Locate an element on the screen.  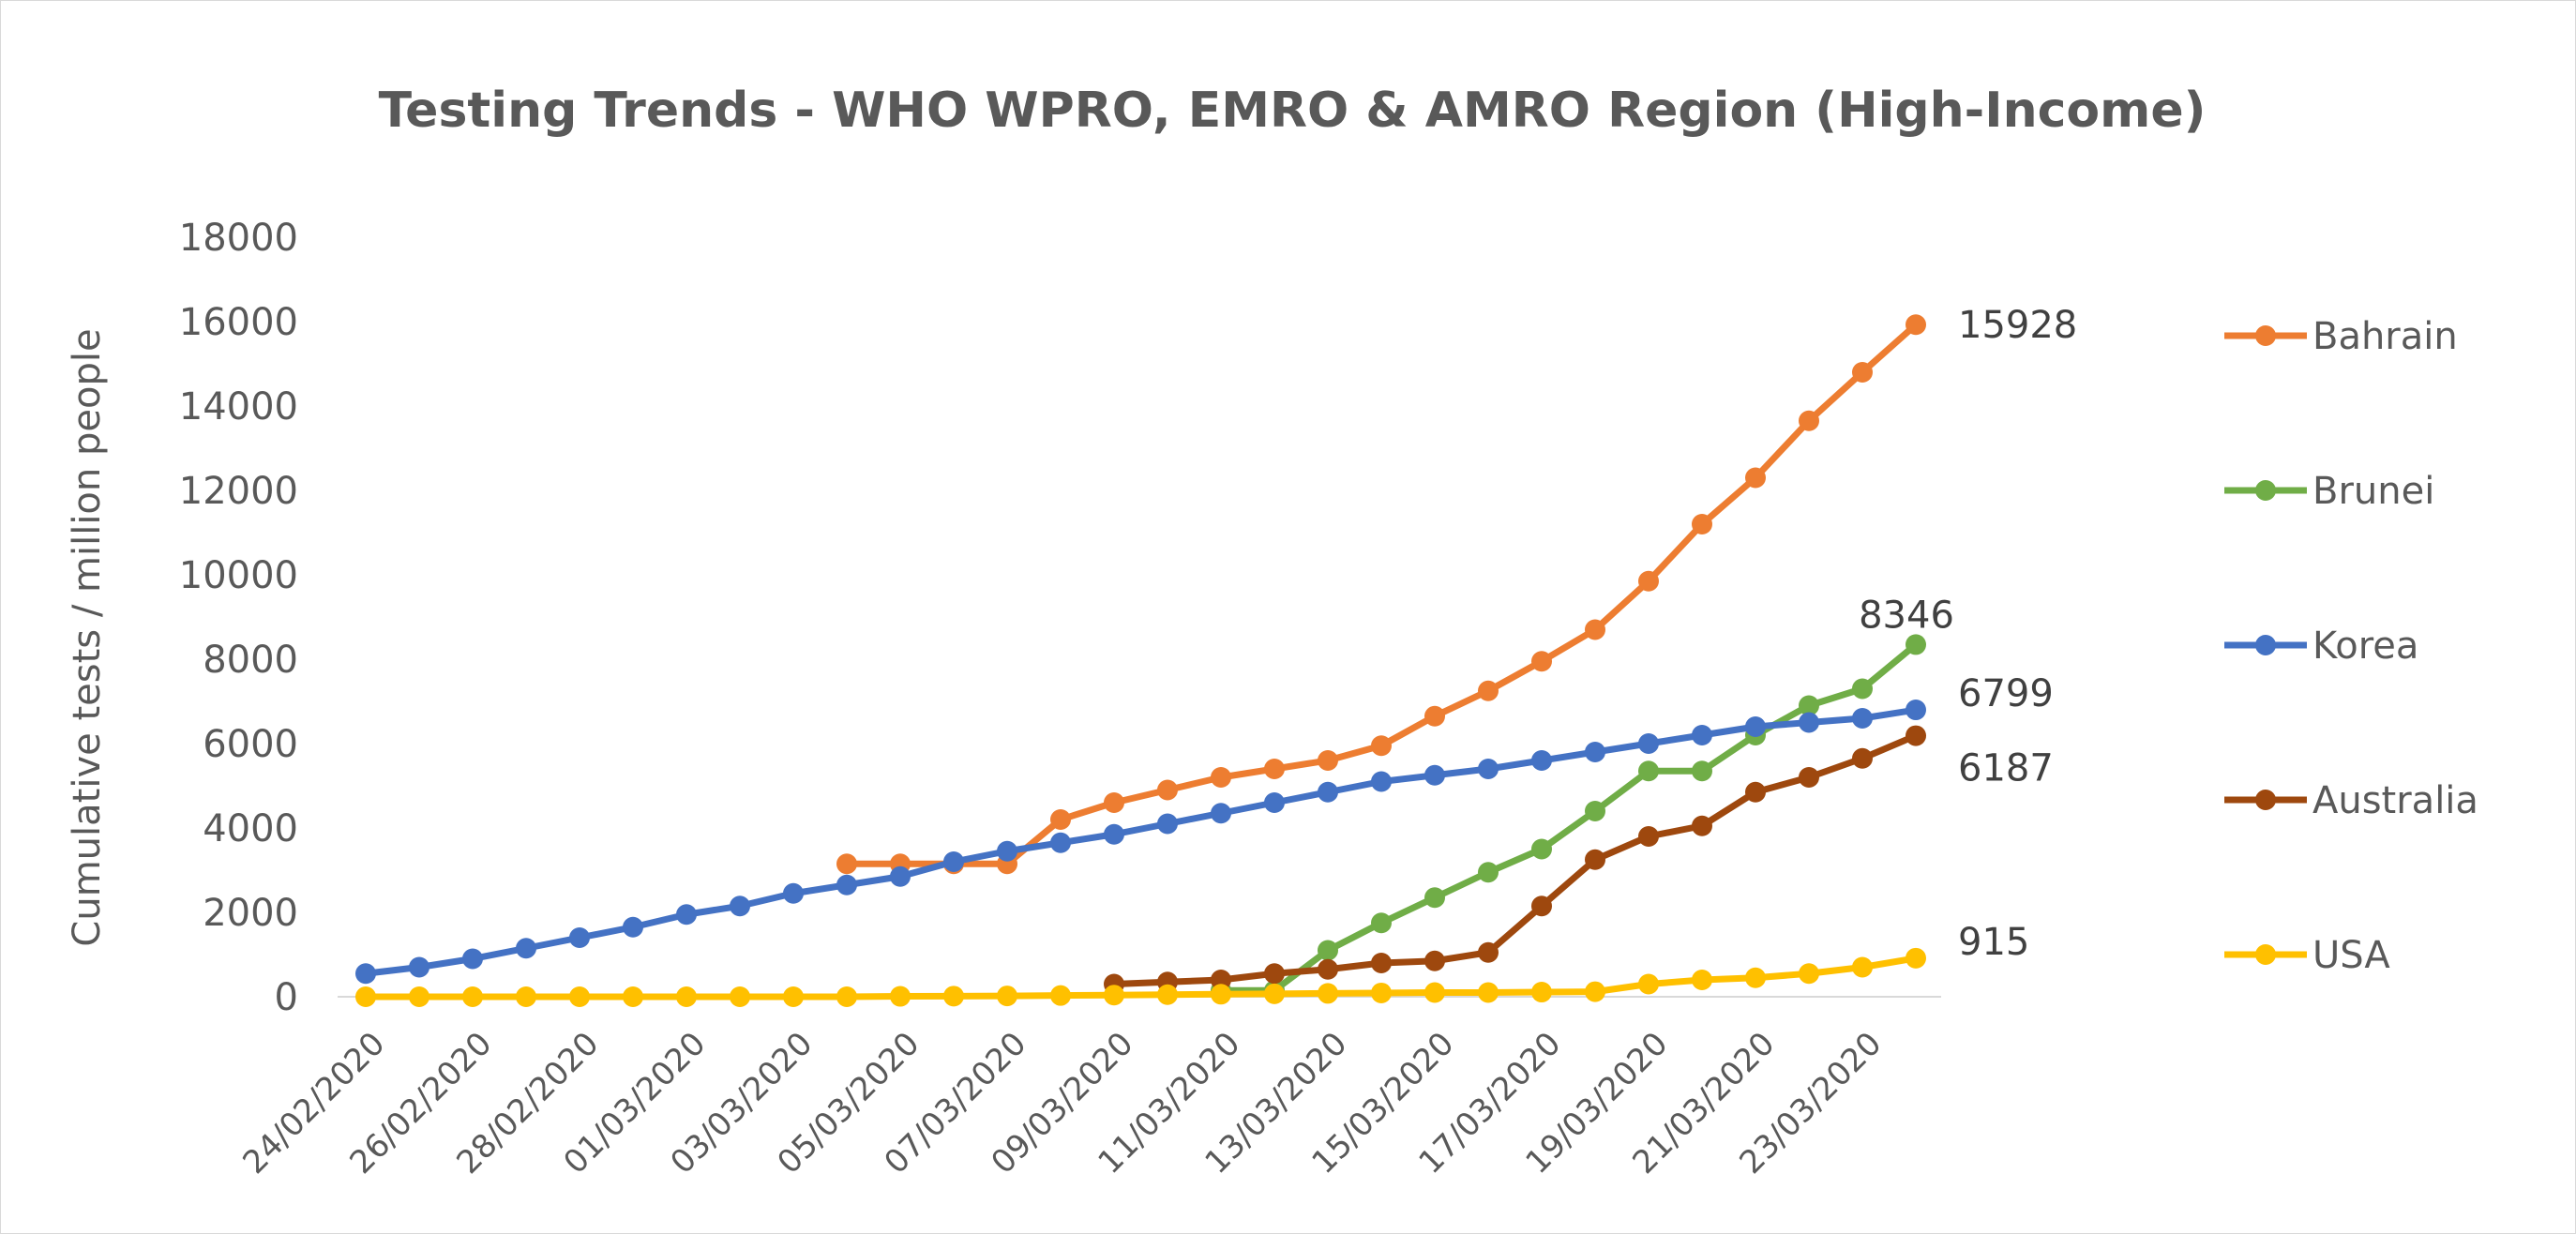
y-tick-label: 0 is located at coordinates (286, 997).